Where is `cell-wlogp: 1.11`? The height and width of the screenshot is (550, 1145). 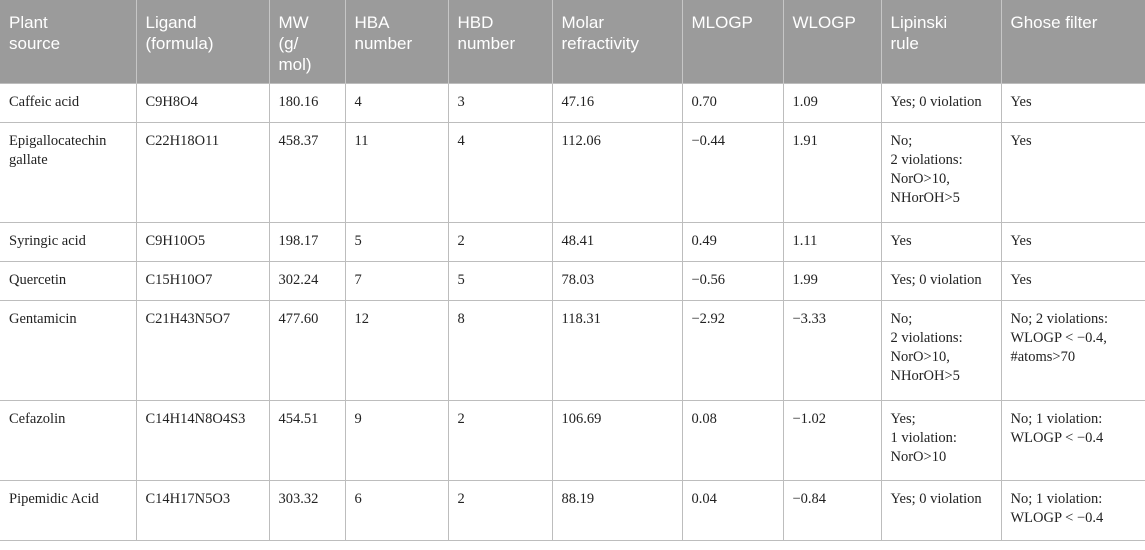 cell-wlogp: 1.11 is located at coordinates (832, 242).